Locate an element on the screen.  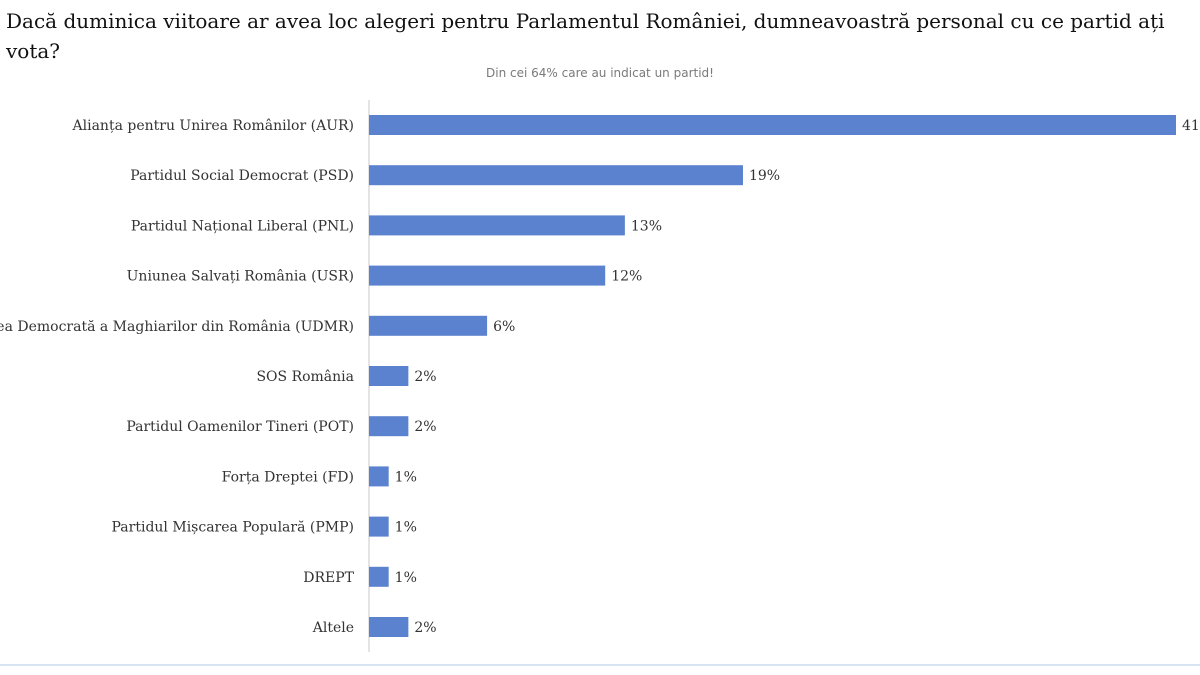
category-label: Forța Dreptei (FD) is located at coordinates (288, 477).